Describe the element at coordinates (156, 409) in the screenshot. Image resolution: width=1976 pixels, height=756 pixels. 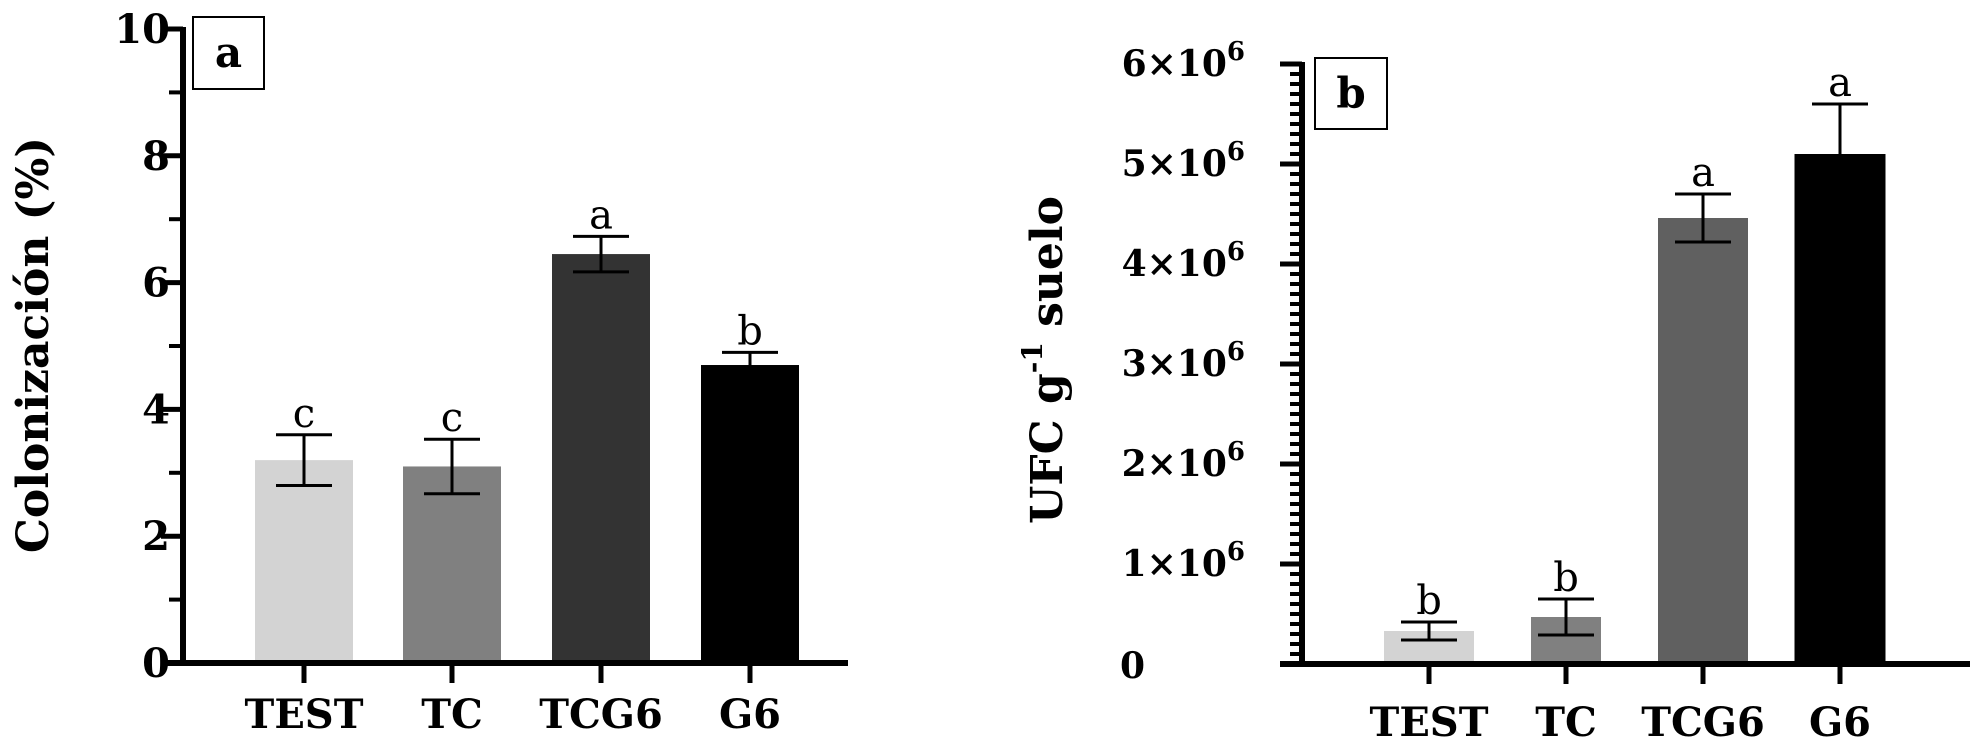
I see `y-tick-label: 4` at that location.